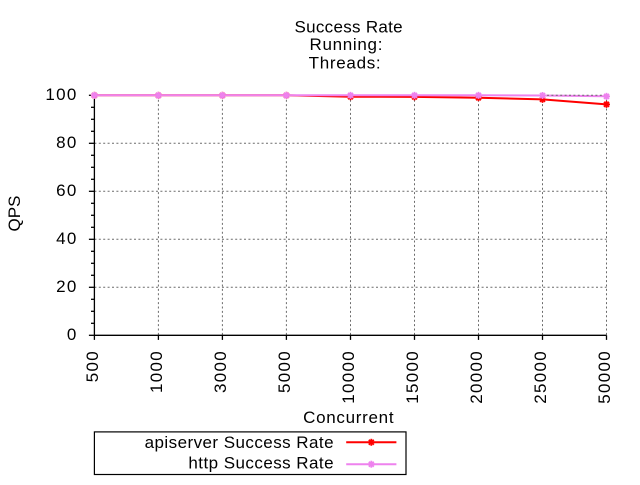 The width and height of the screenshot is (640, 485). What do you see at coordinates (72, 334) in the screenshot?
I see `svg-text: 0` at bounding box center [72, 334].